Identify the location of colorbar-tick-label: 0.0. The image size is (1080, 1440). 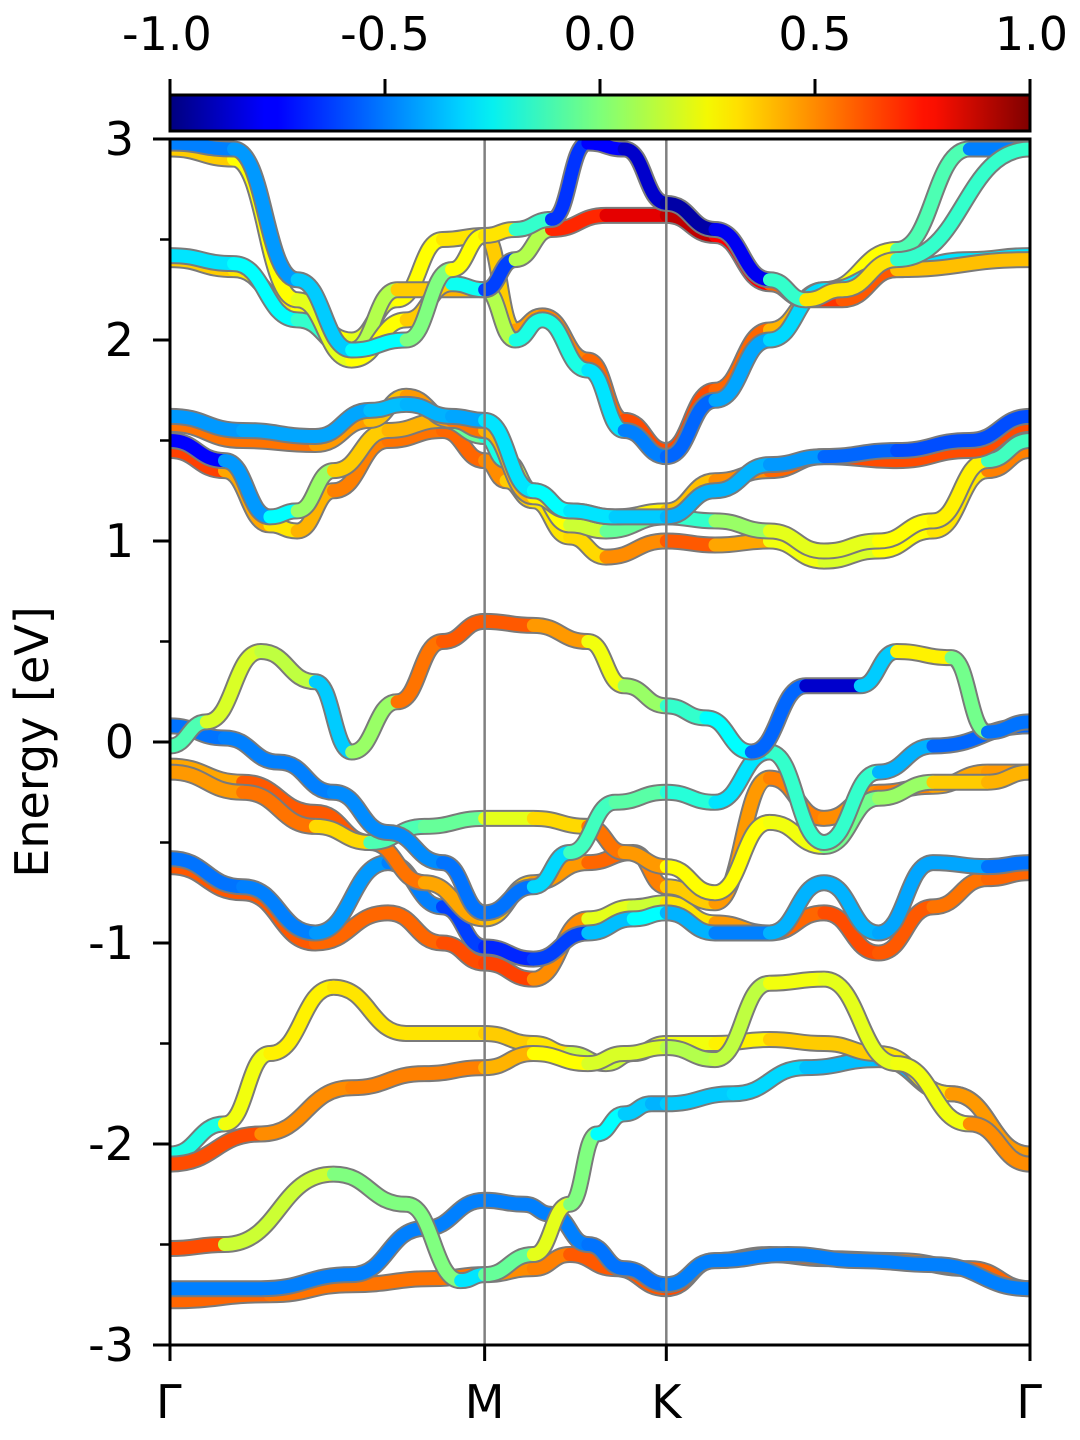
(599, 34).